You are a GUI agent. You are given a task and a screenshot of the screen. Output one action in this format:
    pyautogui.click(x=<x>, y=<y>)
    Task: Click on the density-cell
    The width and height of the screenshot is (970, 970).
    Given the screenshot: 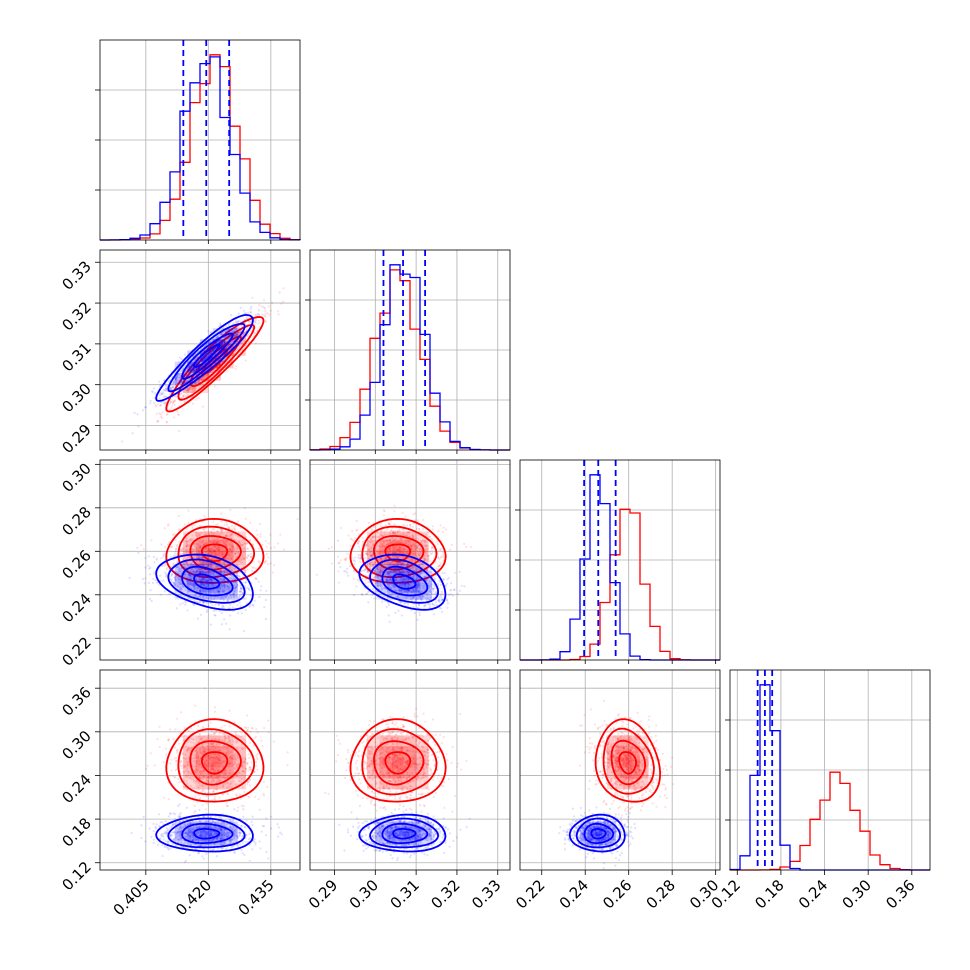 What is the action you would take?
    pyautogui.click(x=227, y=535)
    